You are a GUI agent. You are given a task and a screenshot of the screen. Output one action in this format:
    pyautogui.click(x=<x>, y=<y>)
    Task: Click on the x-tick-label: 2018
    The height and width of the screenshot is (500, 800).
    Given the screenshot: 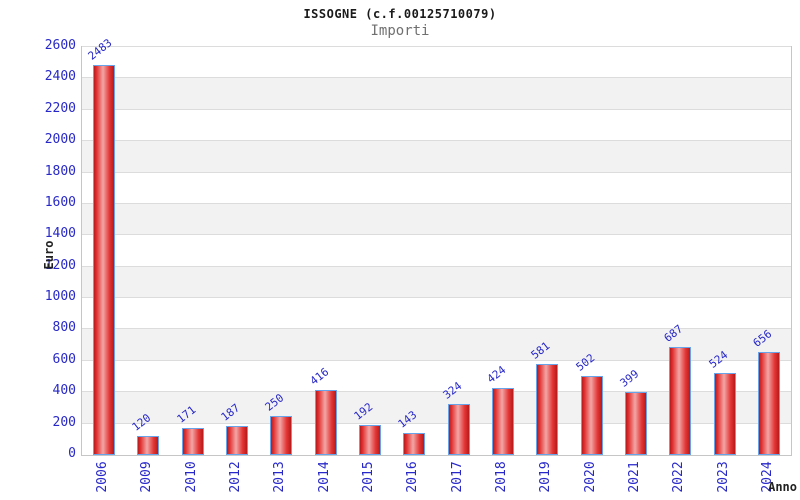 What is the action you would take?
    pyautogui.click(x=501, y=477)
    